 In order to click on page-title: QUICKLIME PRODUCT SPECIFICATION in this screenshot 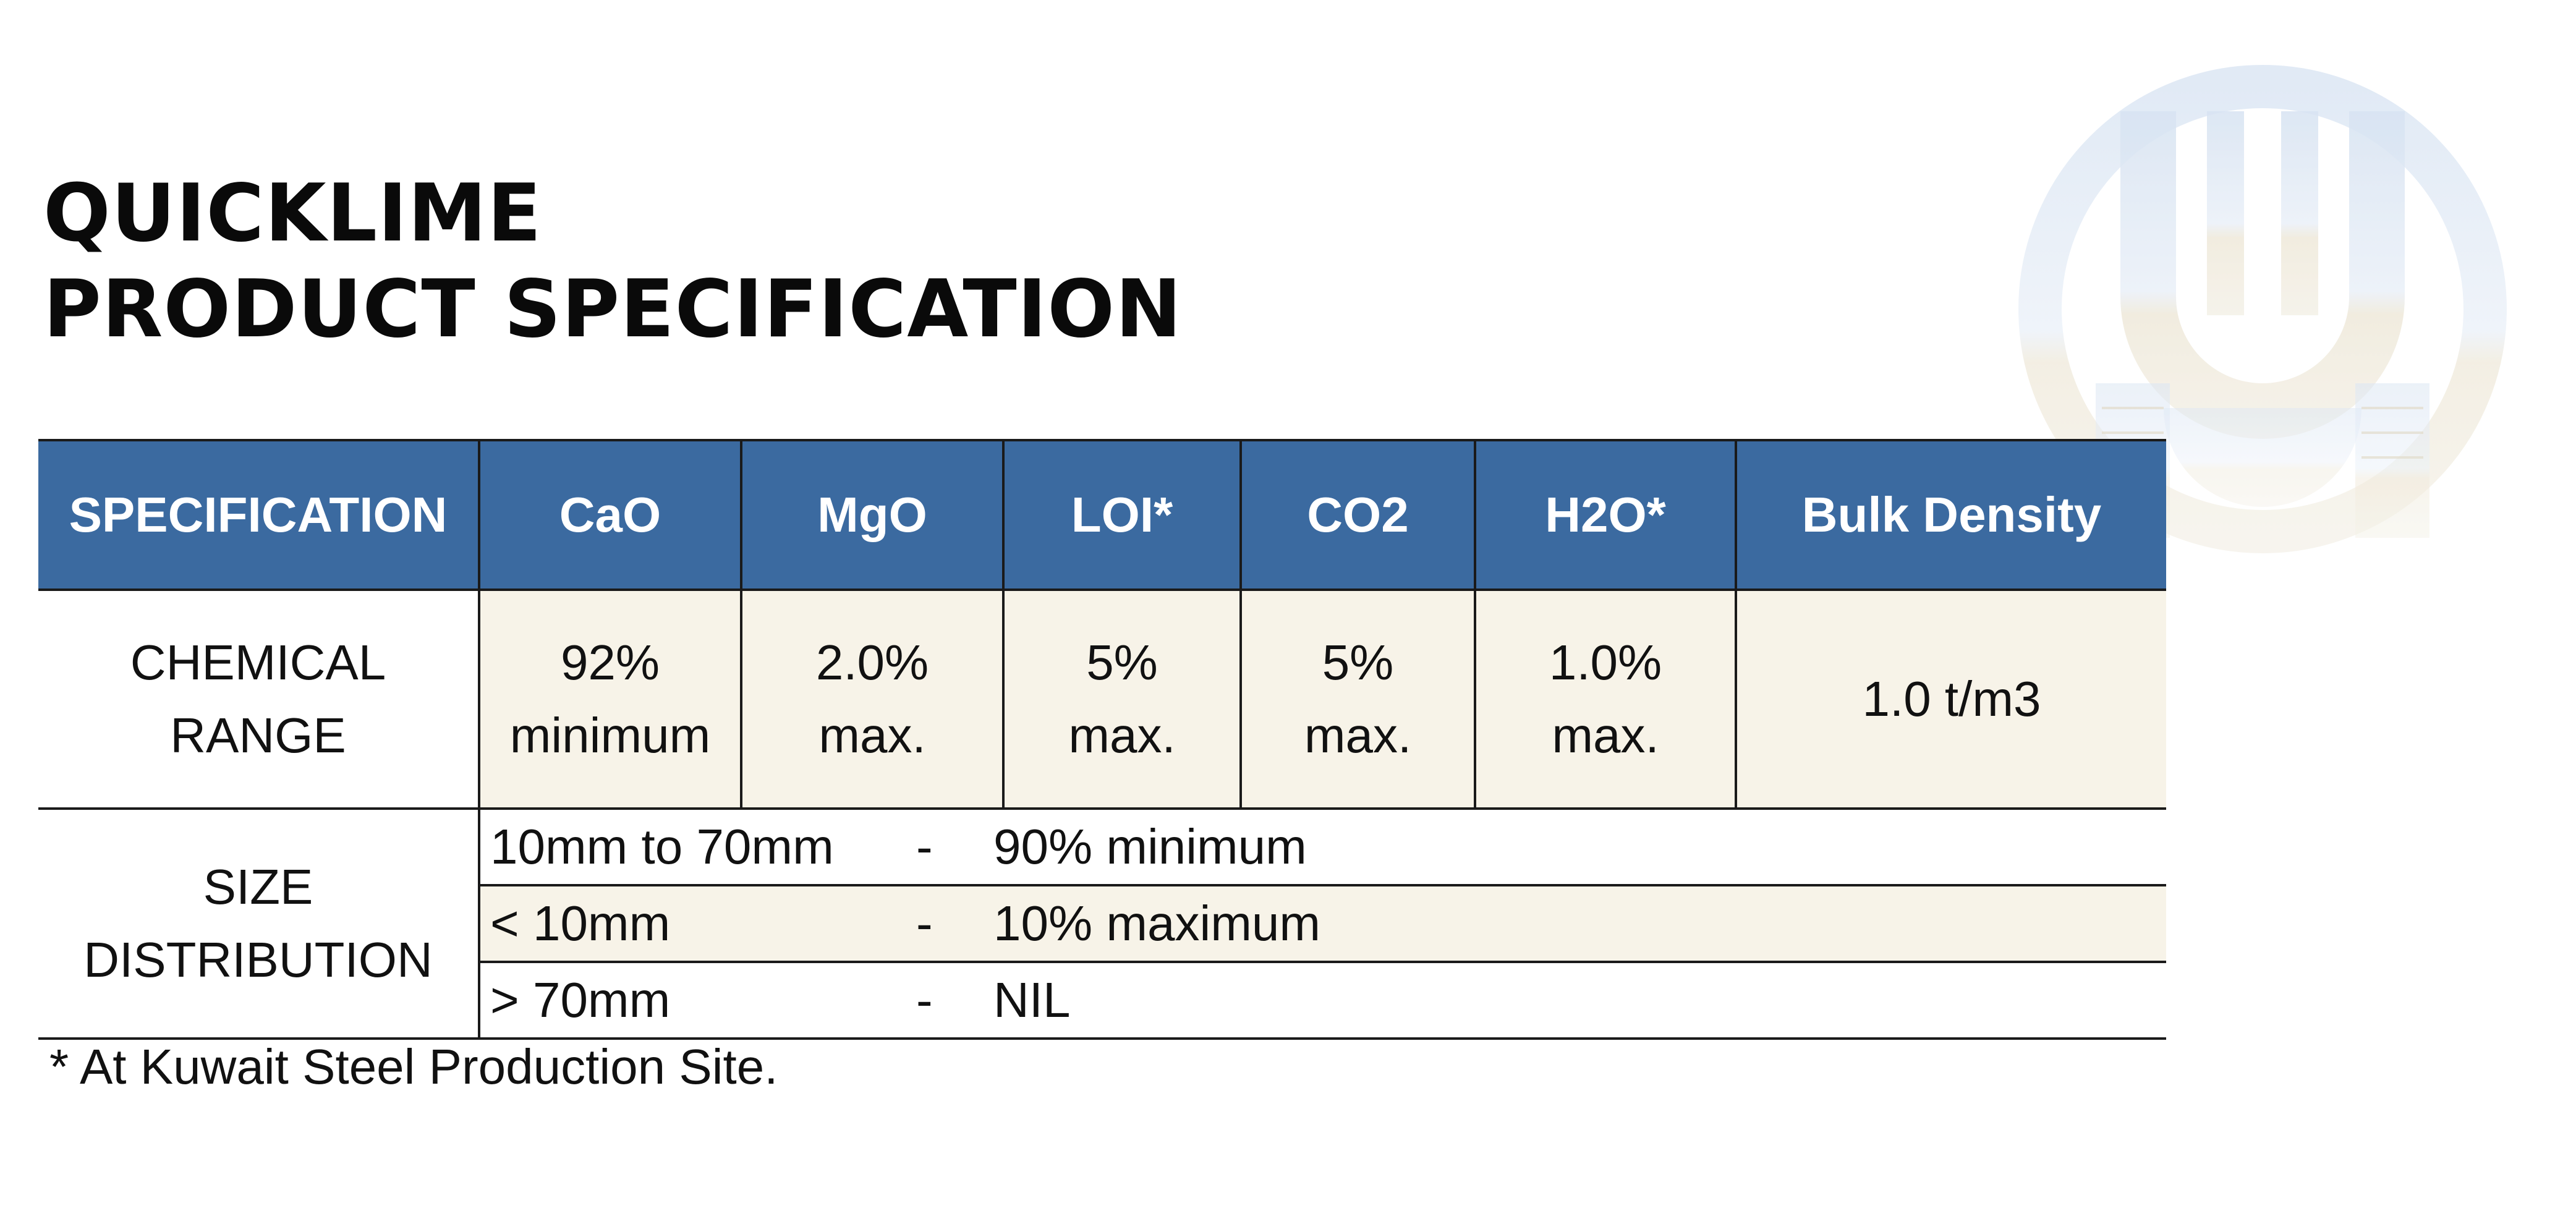, I will do `click(612, 261)`.